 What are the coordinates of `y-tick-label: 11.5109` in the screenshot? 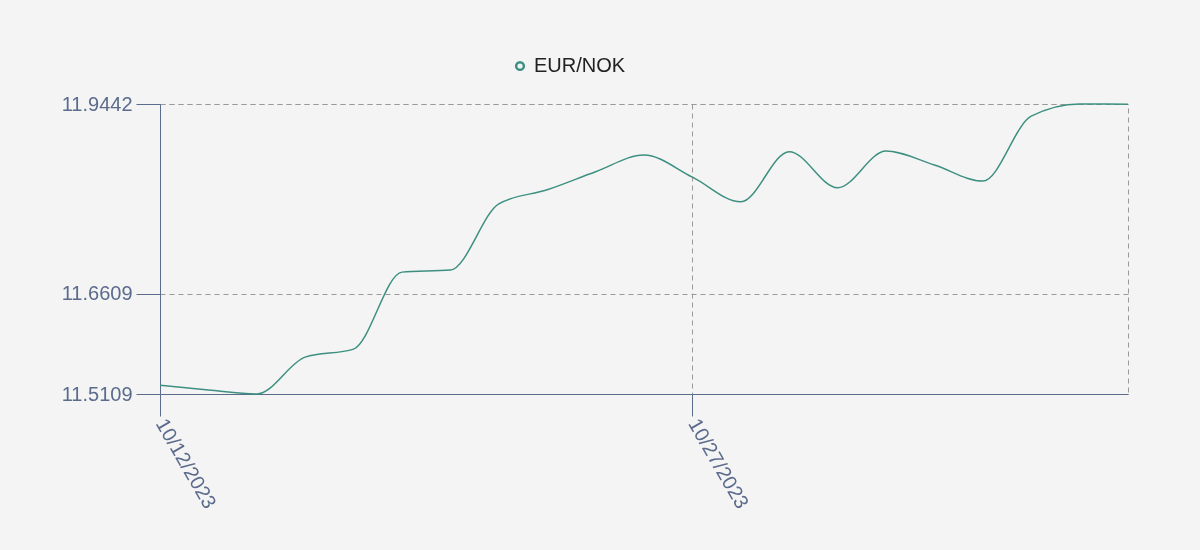 It's located at (97, 393).